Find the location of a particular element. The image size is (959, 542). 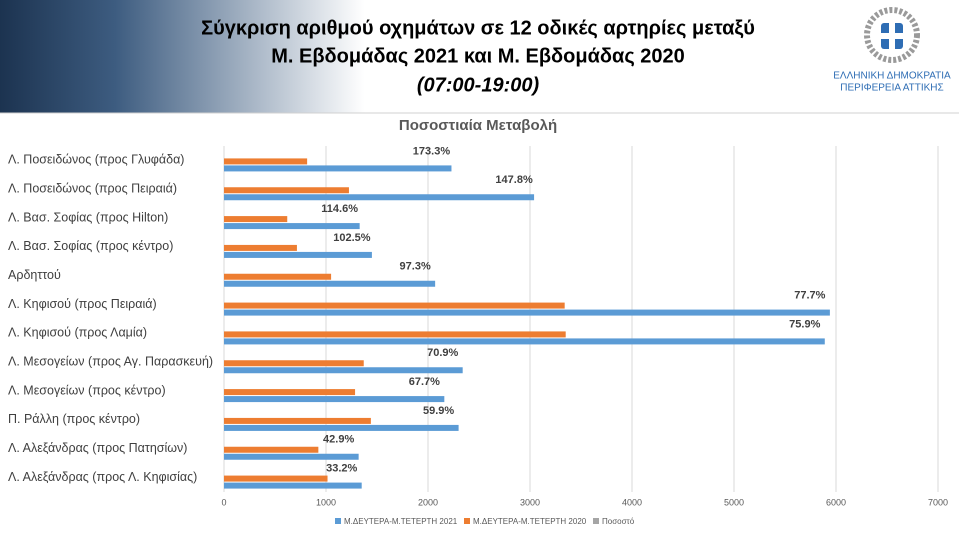

y-tick-label: Λ. Αλεξάνδρας (προς Πατησίων) is located at coordinates (97, 448).